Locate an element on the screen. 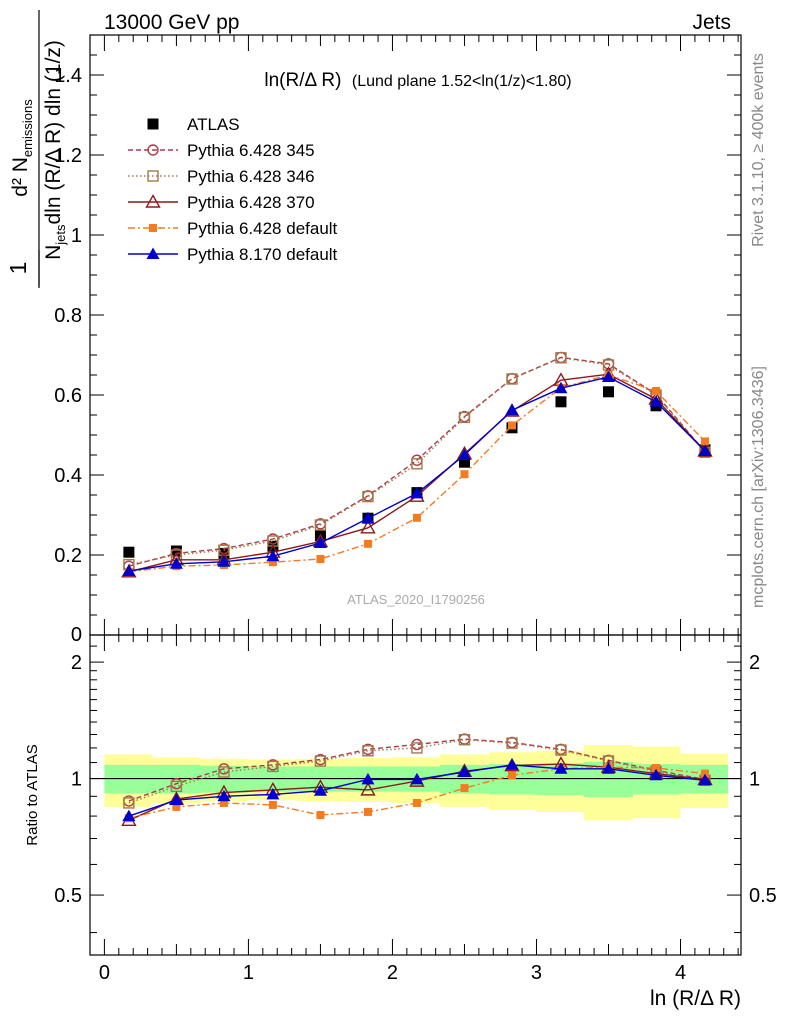  ratio-xlabel: ln (R/Δ R) is located at coordinates (695, 998).